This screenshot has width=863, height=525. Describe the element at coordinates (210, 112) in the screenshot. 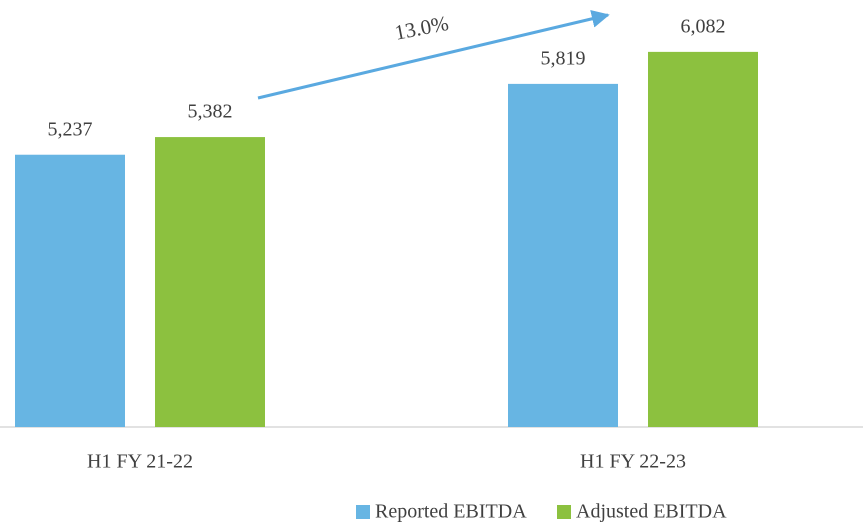

I see `data-label: 5,382` at that location.